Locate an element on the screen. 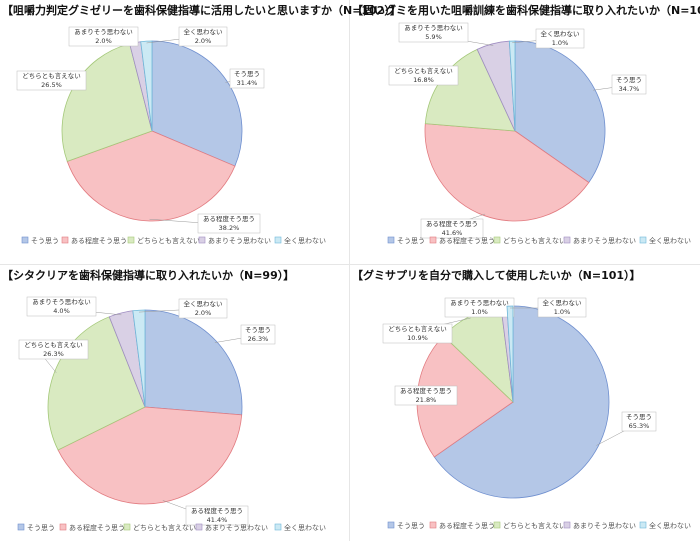 This screenshot has height=545, width=700. chart-title: 【固いグミを用いた咀嚼訓練を歯科保健指導に取り入れたいか（N=101）】 is located at coordinates (526, 10).